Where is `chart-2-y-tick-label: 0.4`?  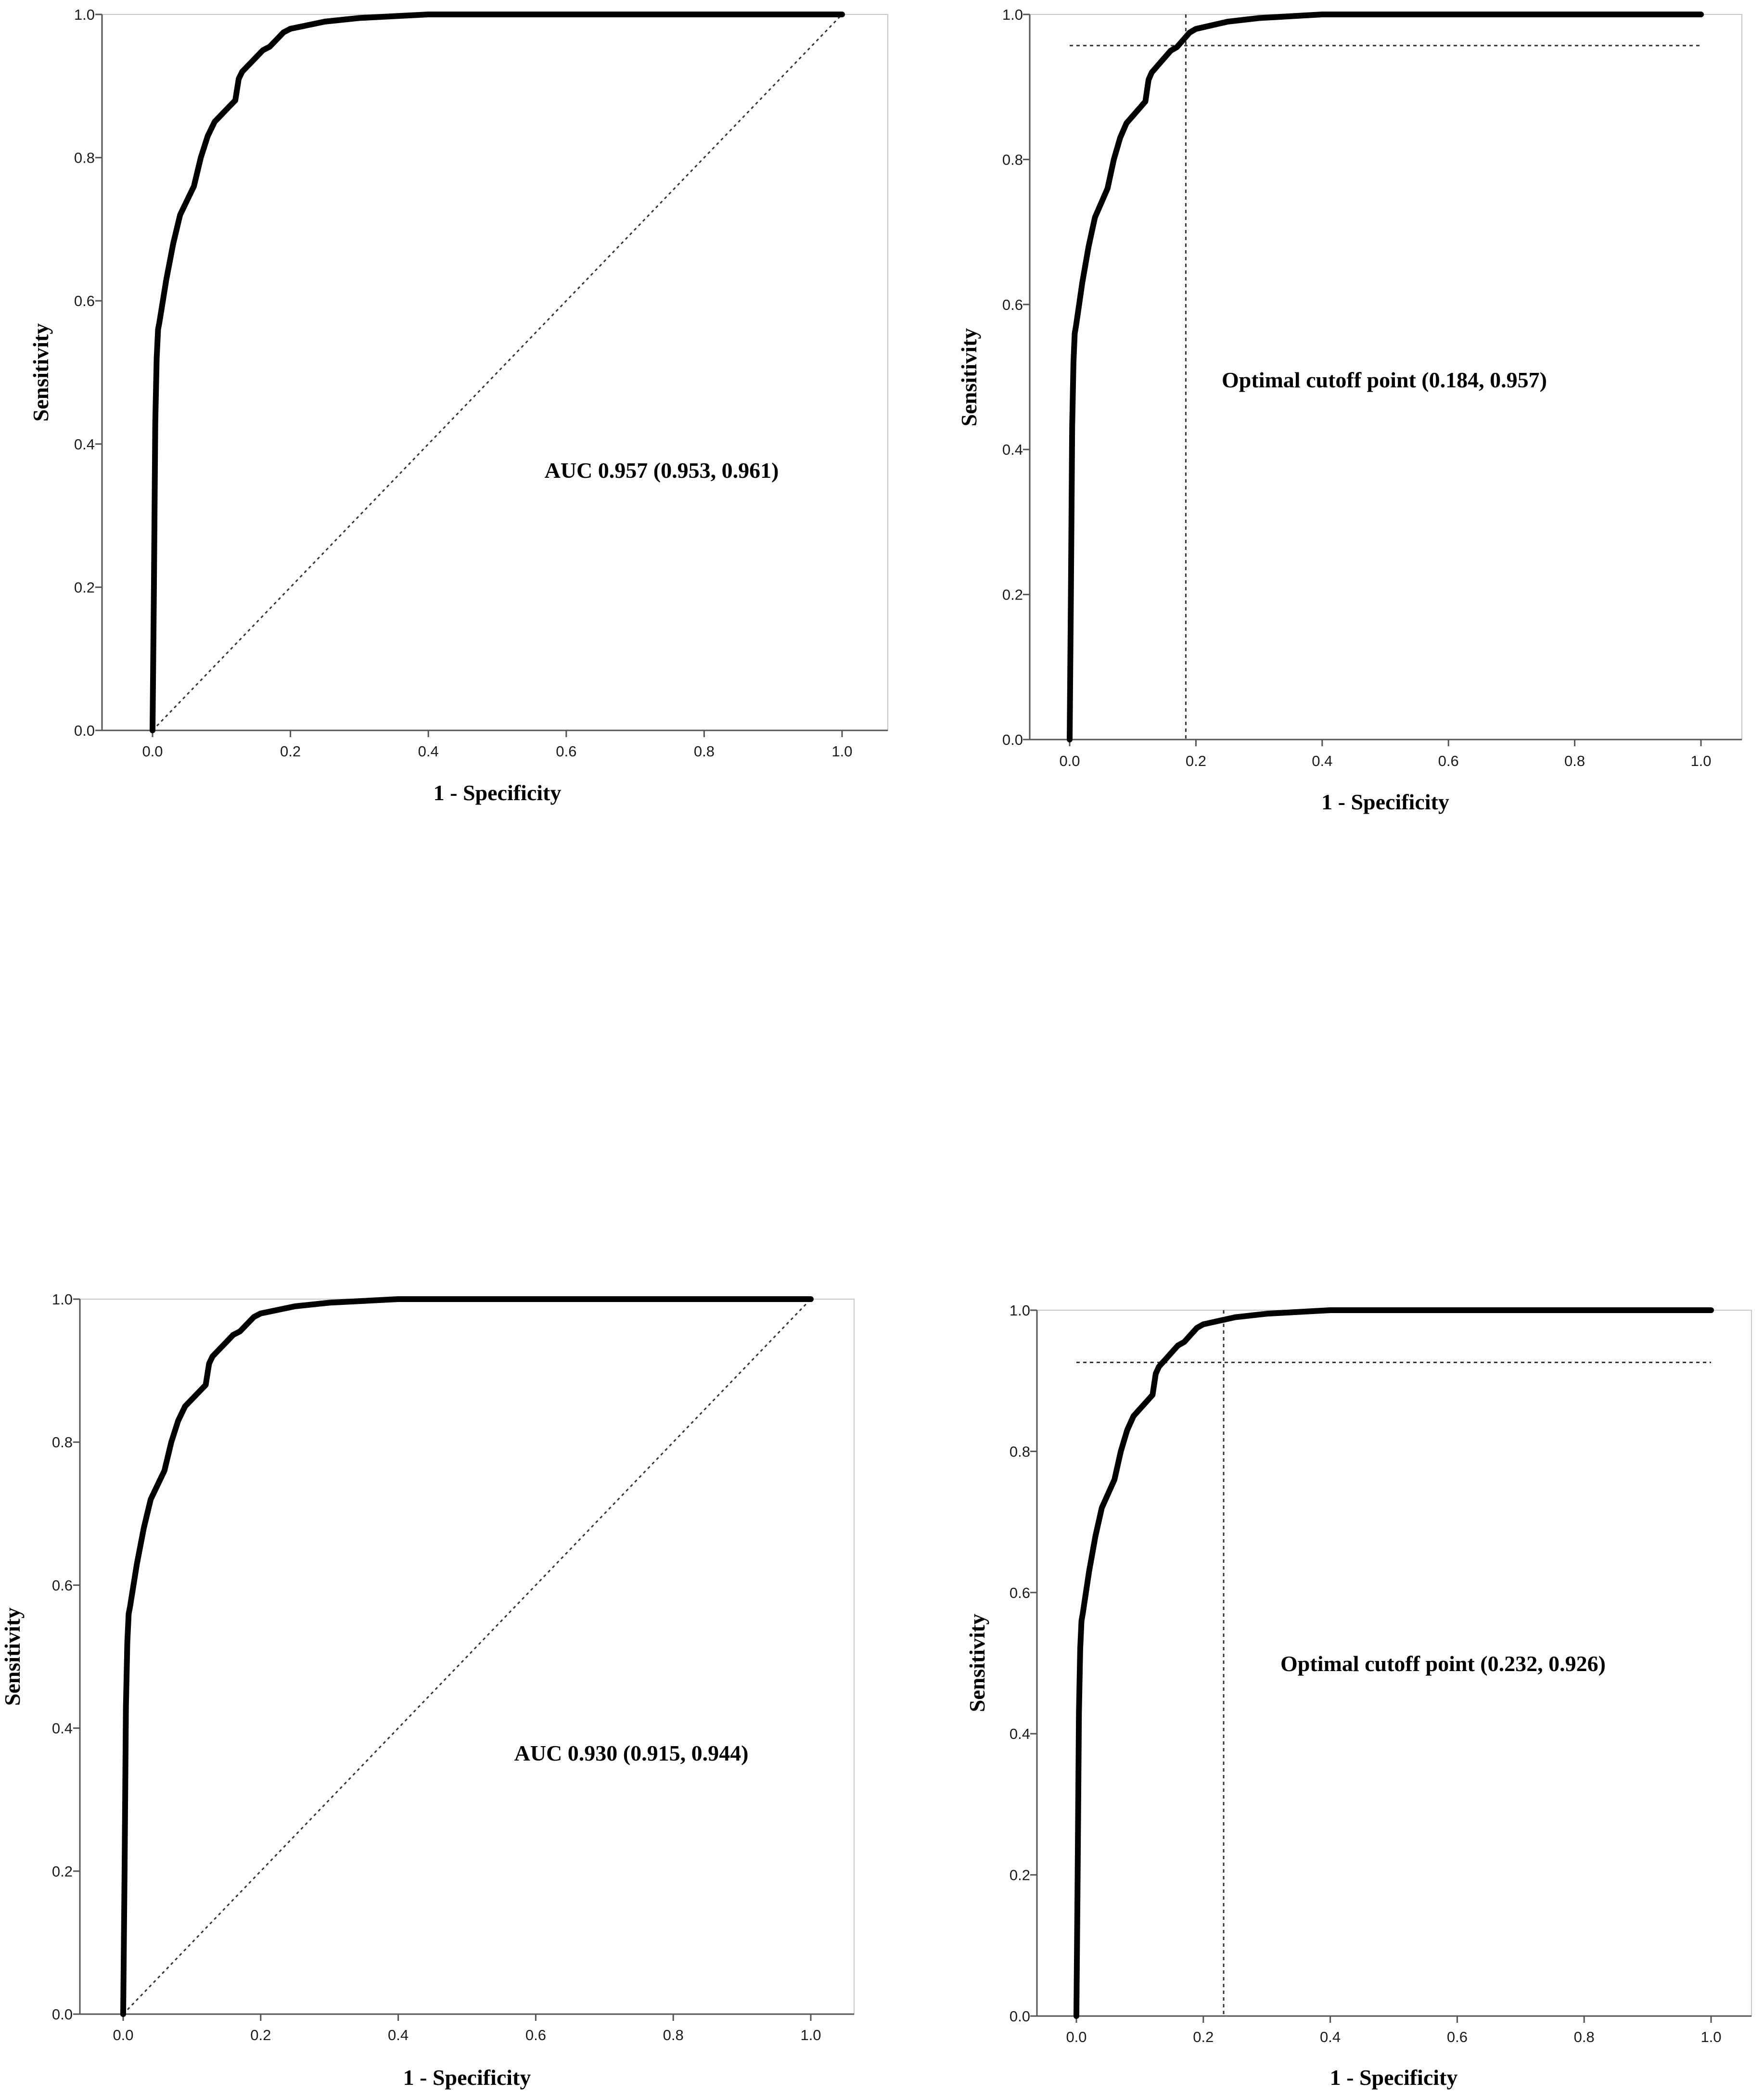
chart-2-y-tick-label: 0.4 is located at coordinates (1012, 449).